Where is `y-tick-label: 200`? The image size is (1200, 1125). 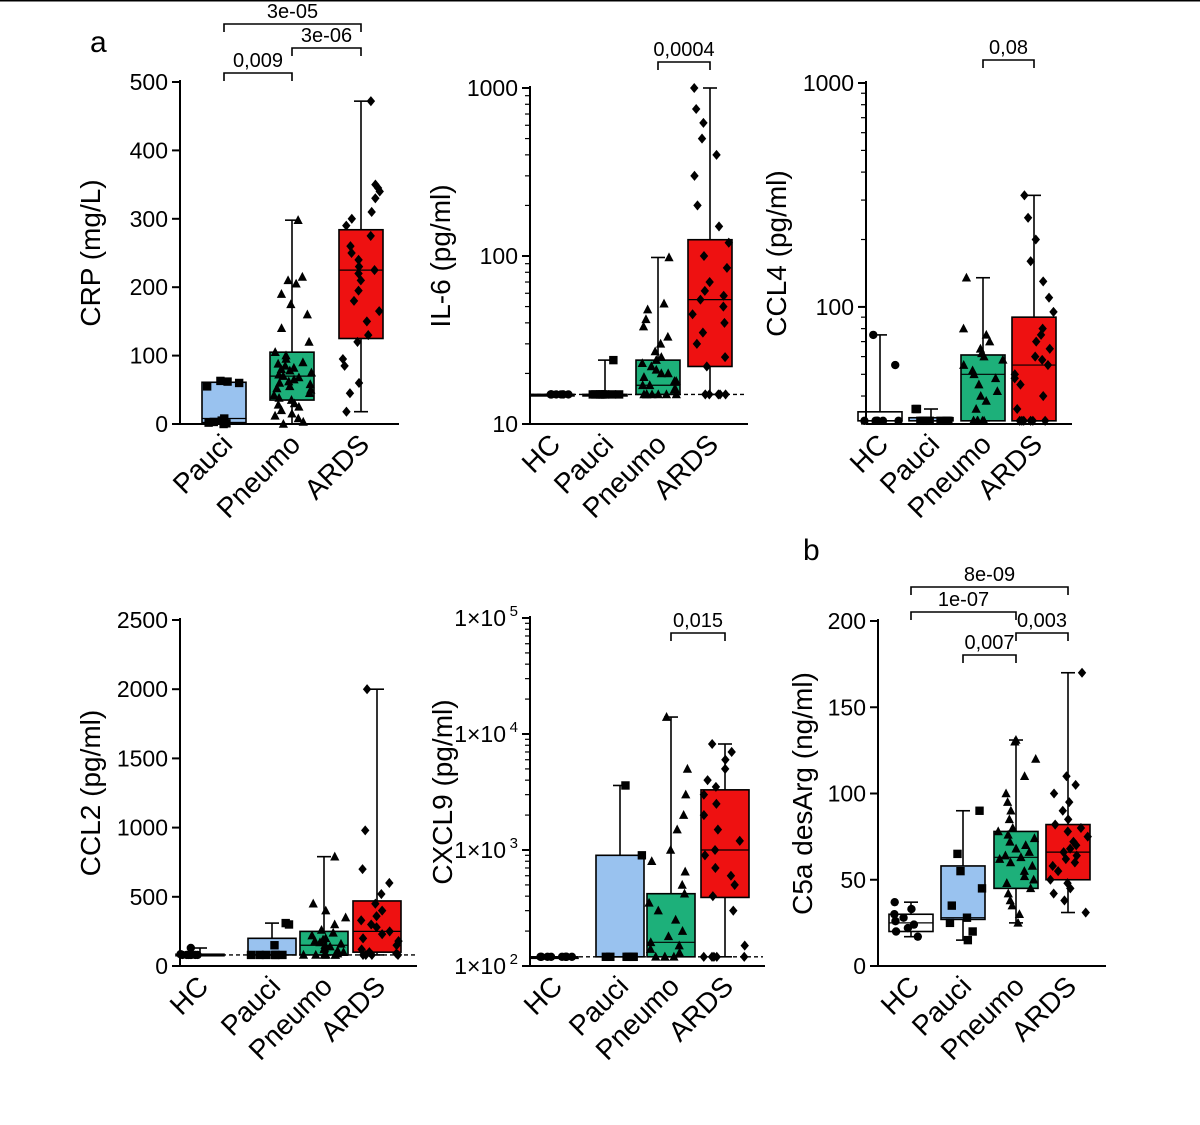
y-tick-label: 200 is located at coordinates (847, 621).